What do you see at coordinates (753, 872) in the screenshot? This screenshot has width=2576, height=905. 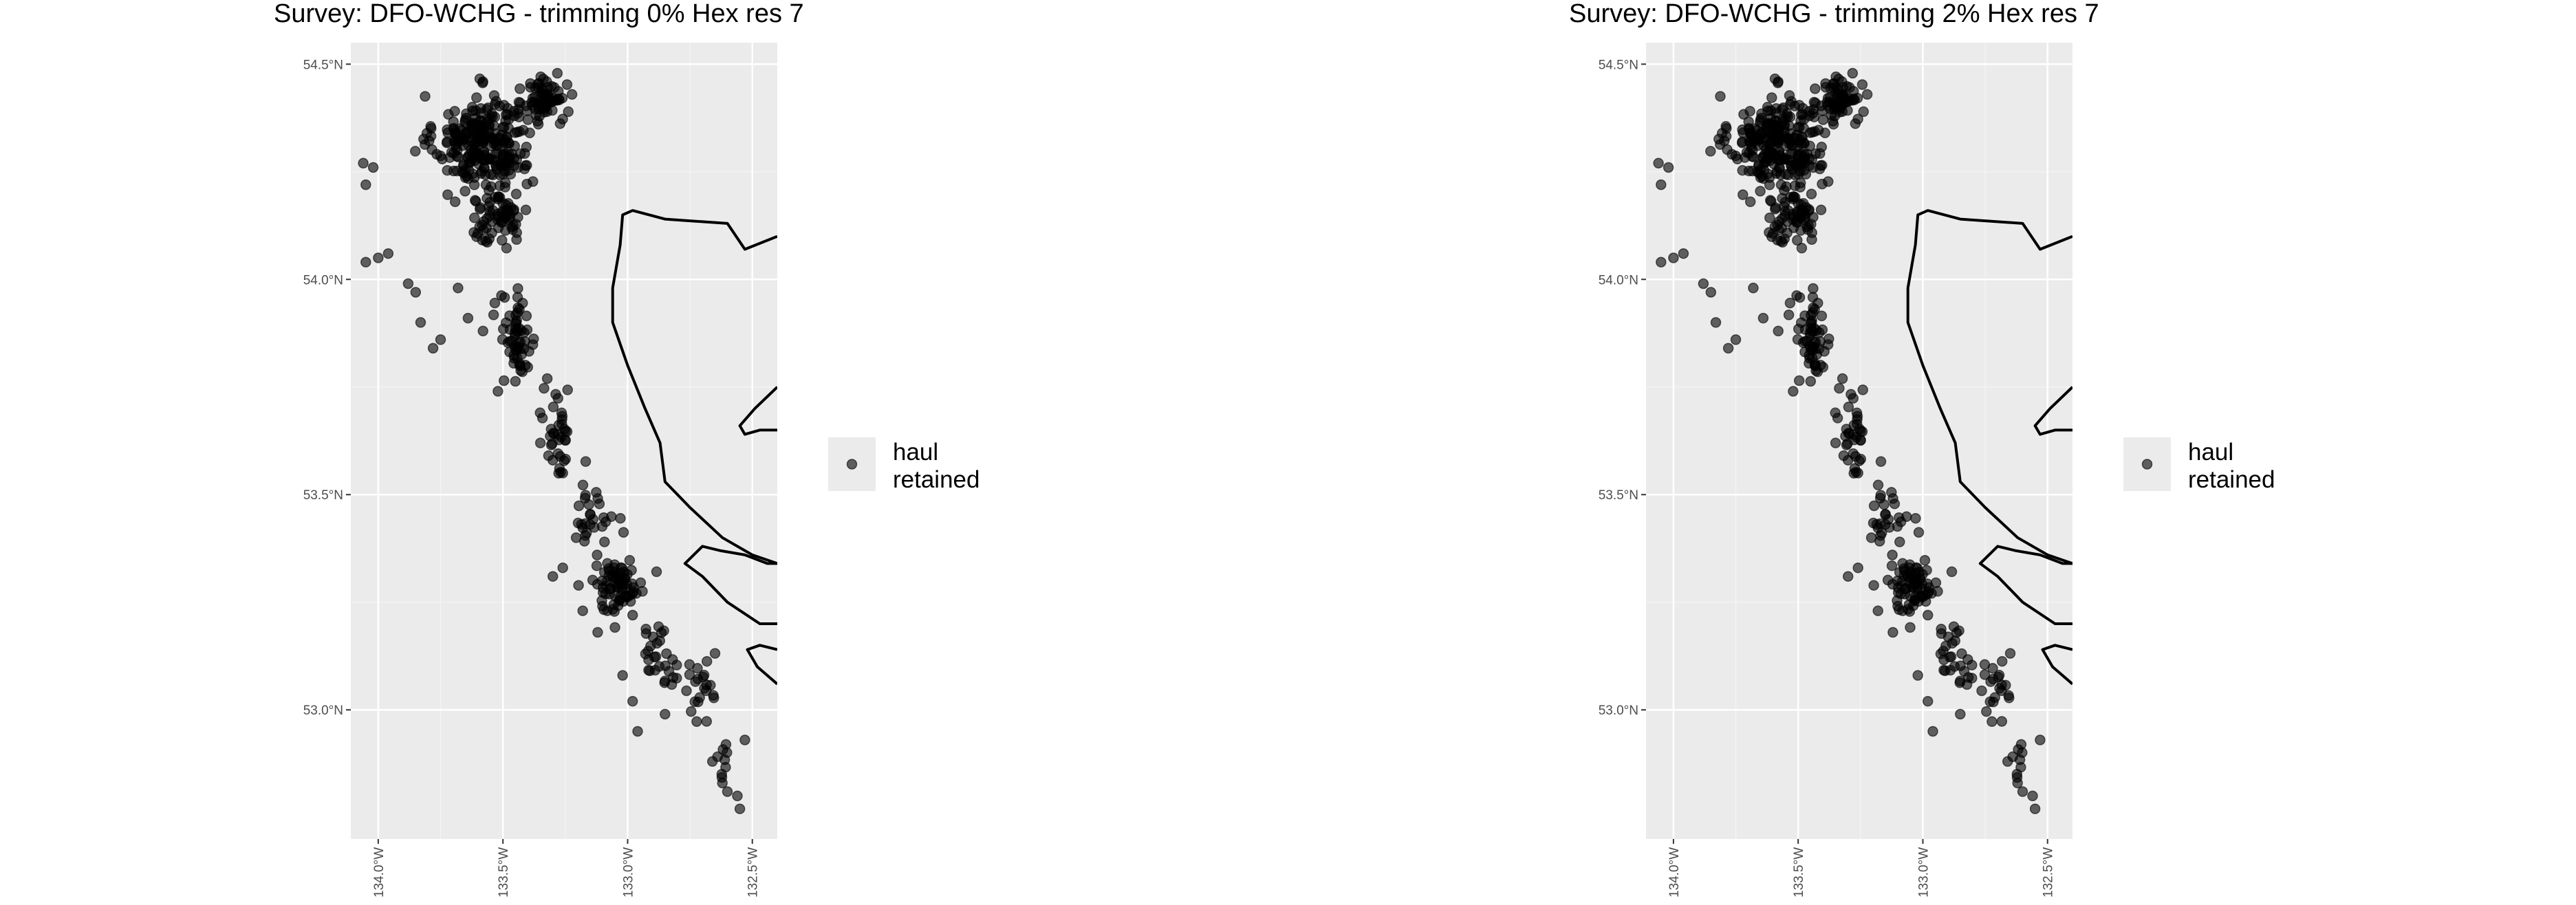 I see `x-tick-label: 132.5°W` at bounding box center [753, 872].